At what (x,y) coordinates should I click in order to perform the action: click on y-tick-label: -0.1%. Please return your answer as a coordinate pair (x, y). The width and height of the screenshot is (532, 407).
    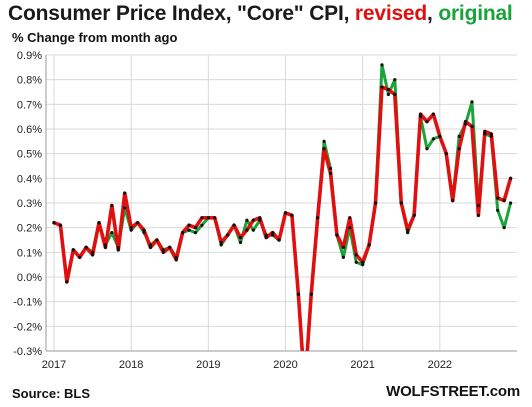
    Looking at the image, I should click on (27, 303).